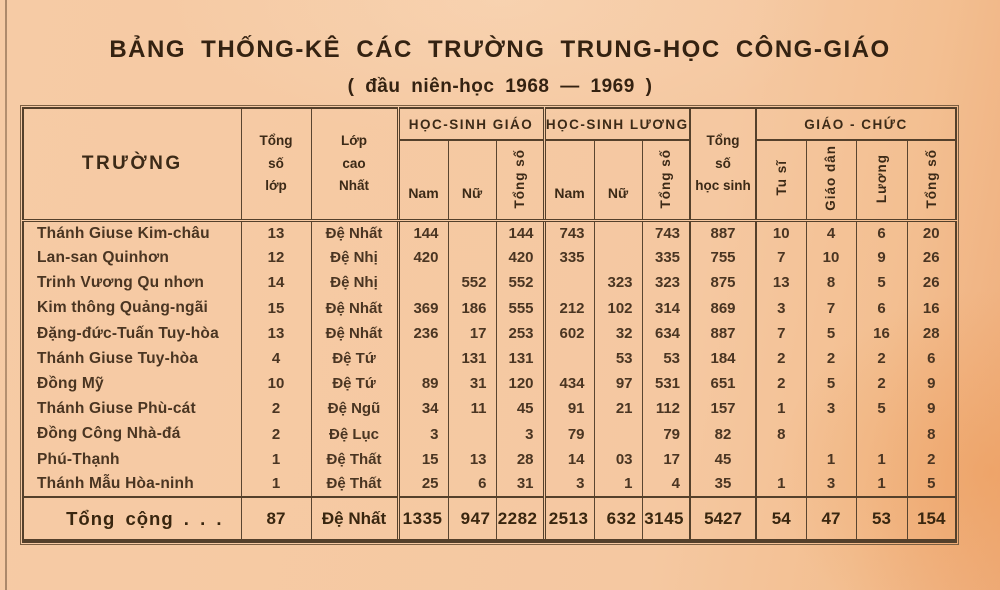 This screenshot has width=1000, height=590. Describe the element at coordinates (666, 258) in the screenshot. I see `cell-luong-tong: 335` at that location.